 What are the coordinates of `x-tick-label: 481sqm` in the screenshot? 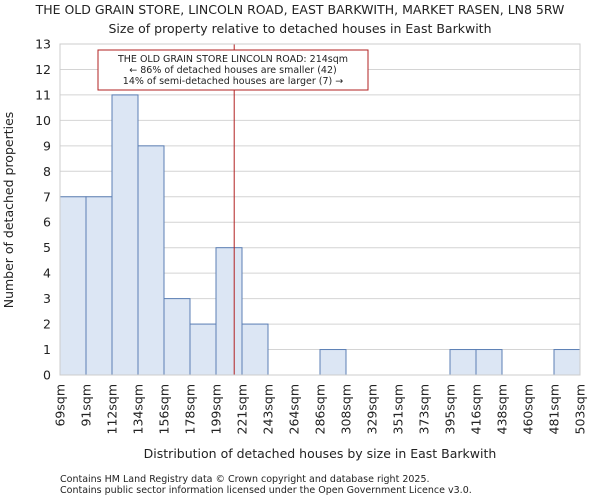 It's located at (554, 409).